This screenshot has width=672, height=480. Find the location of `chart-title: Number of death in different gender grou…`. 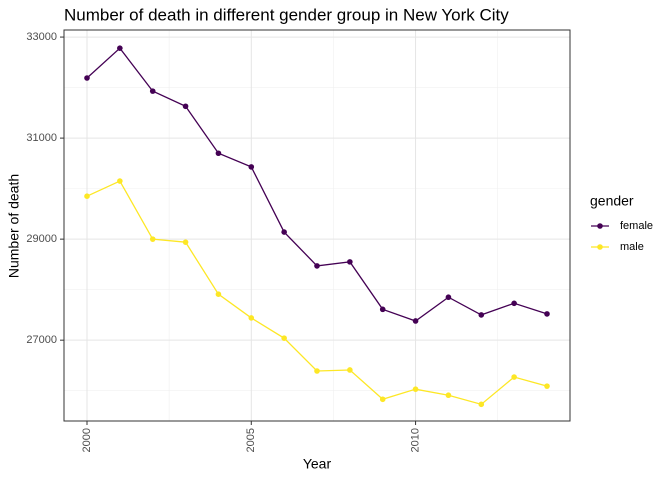

chart-title: Number of death in different gender grou… is located at coordinates (286, 14).